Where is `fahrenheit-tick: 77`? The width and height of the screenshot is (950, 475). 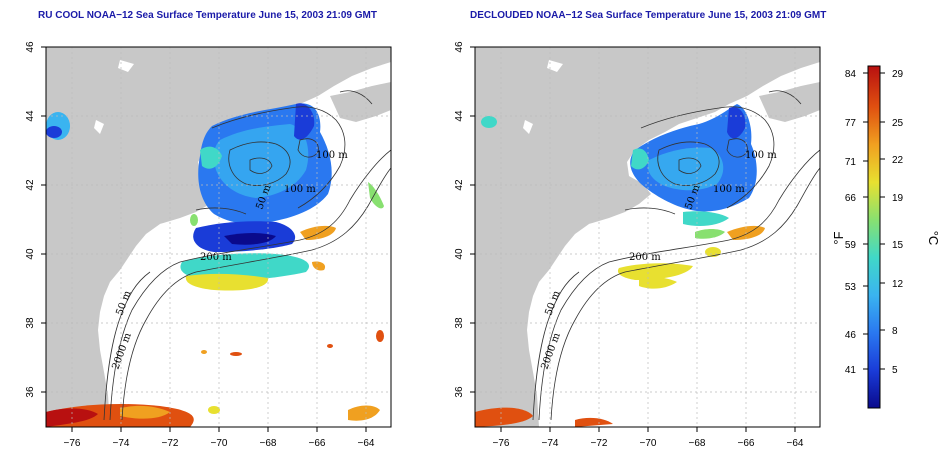
fahrenheit-tick: 77 is located at coordinates (851, 123).